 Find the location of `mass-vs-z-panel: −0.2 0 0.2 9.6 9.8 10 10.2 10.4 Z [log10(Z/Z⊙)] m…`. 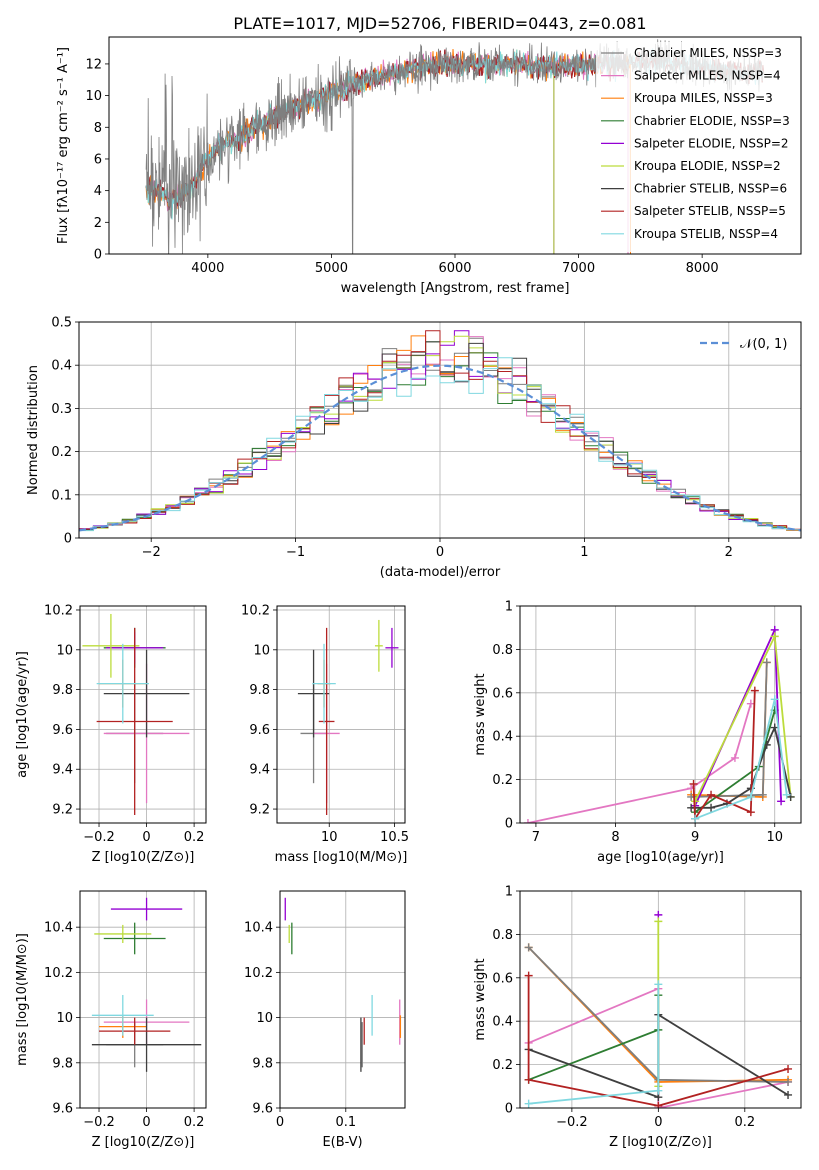

mass-vs-z-panel: −0.2 0 0.2 9.6 9.8 10 10.2 10.4 Z [log10(Z/Z⊙)] m… is located at coordinates (111, 1020).